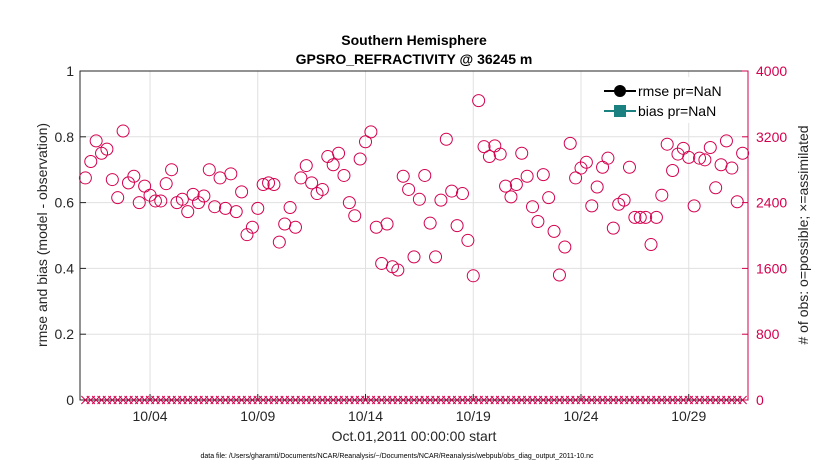  Describe the element at coordinates (42, 235) in the screenshot. I see `y-axis-label: rmse and bias (model - observation)` at that location.